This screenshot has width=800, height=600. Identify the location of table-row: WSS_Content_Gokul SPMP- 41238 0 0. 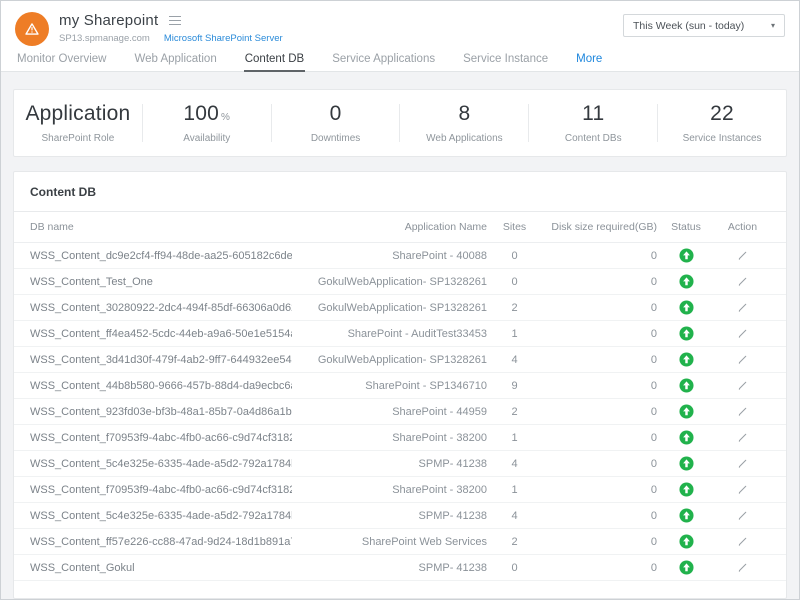
(400, 568).